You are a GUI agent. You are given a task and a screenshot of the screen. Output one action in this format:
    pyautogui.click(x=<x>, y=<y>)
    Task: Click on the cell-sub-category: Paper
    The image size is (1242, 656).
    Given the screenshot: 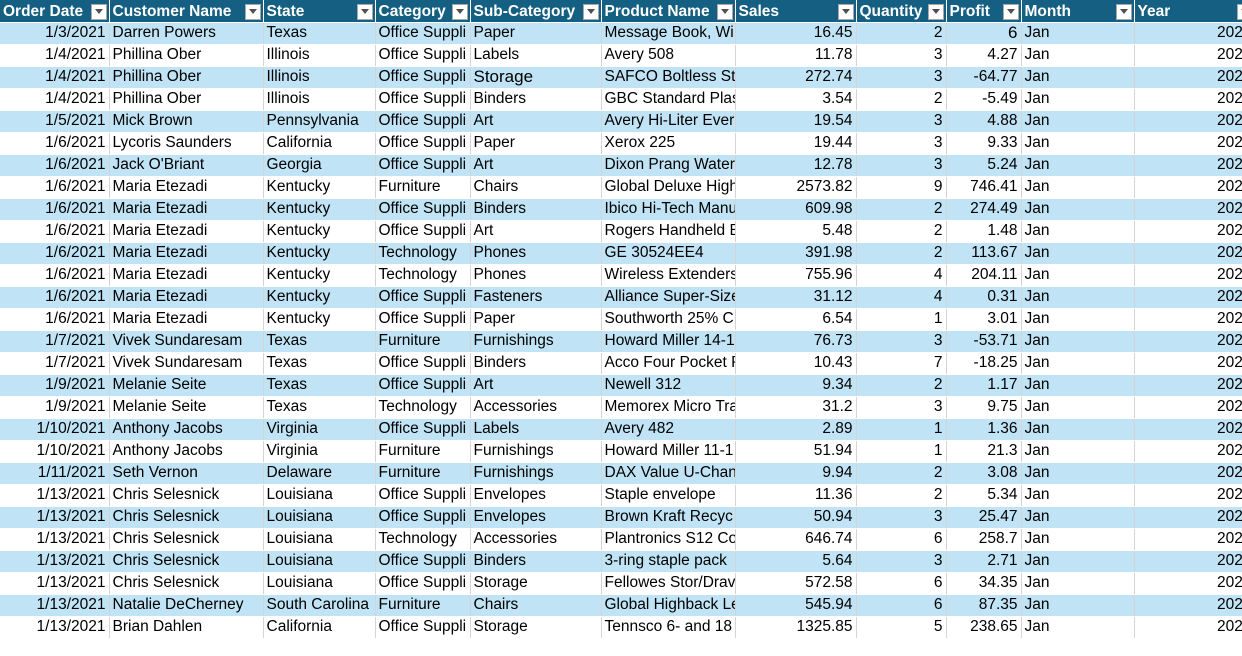 What is the action you would take?
    pyautogui.click(x=536, y=143)
    